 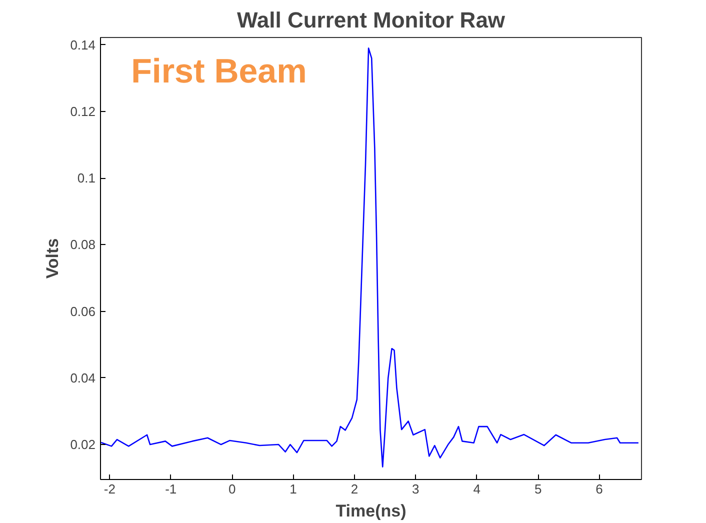 What do you see at coordinates (52, 258) in the screenshot?
I see `y-axis-title: Volts` at bounding box center [52, 258].